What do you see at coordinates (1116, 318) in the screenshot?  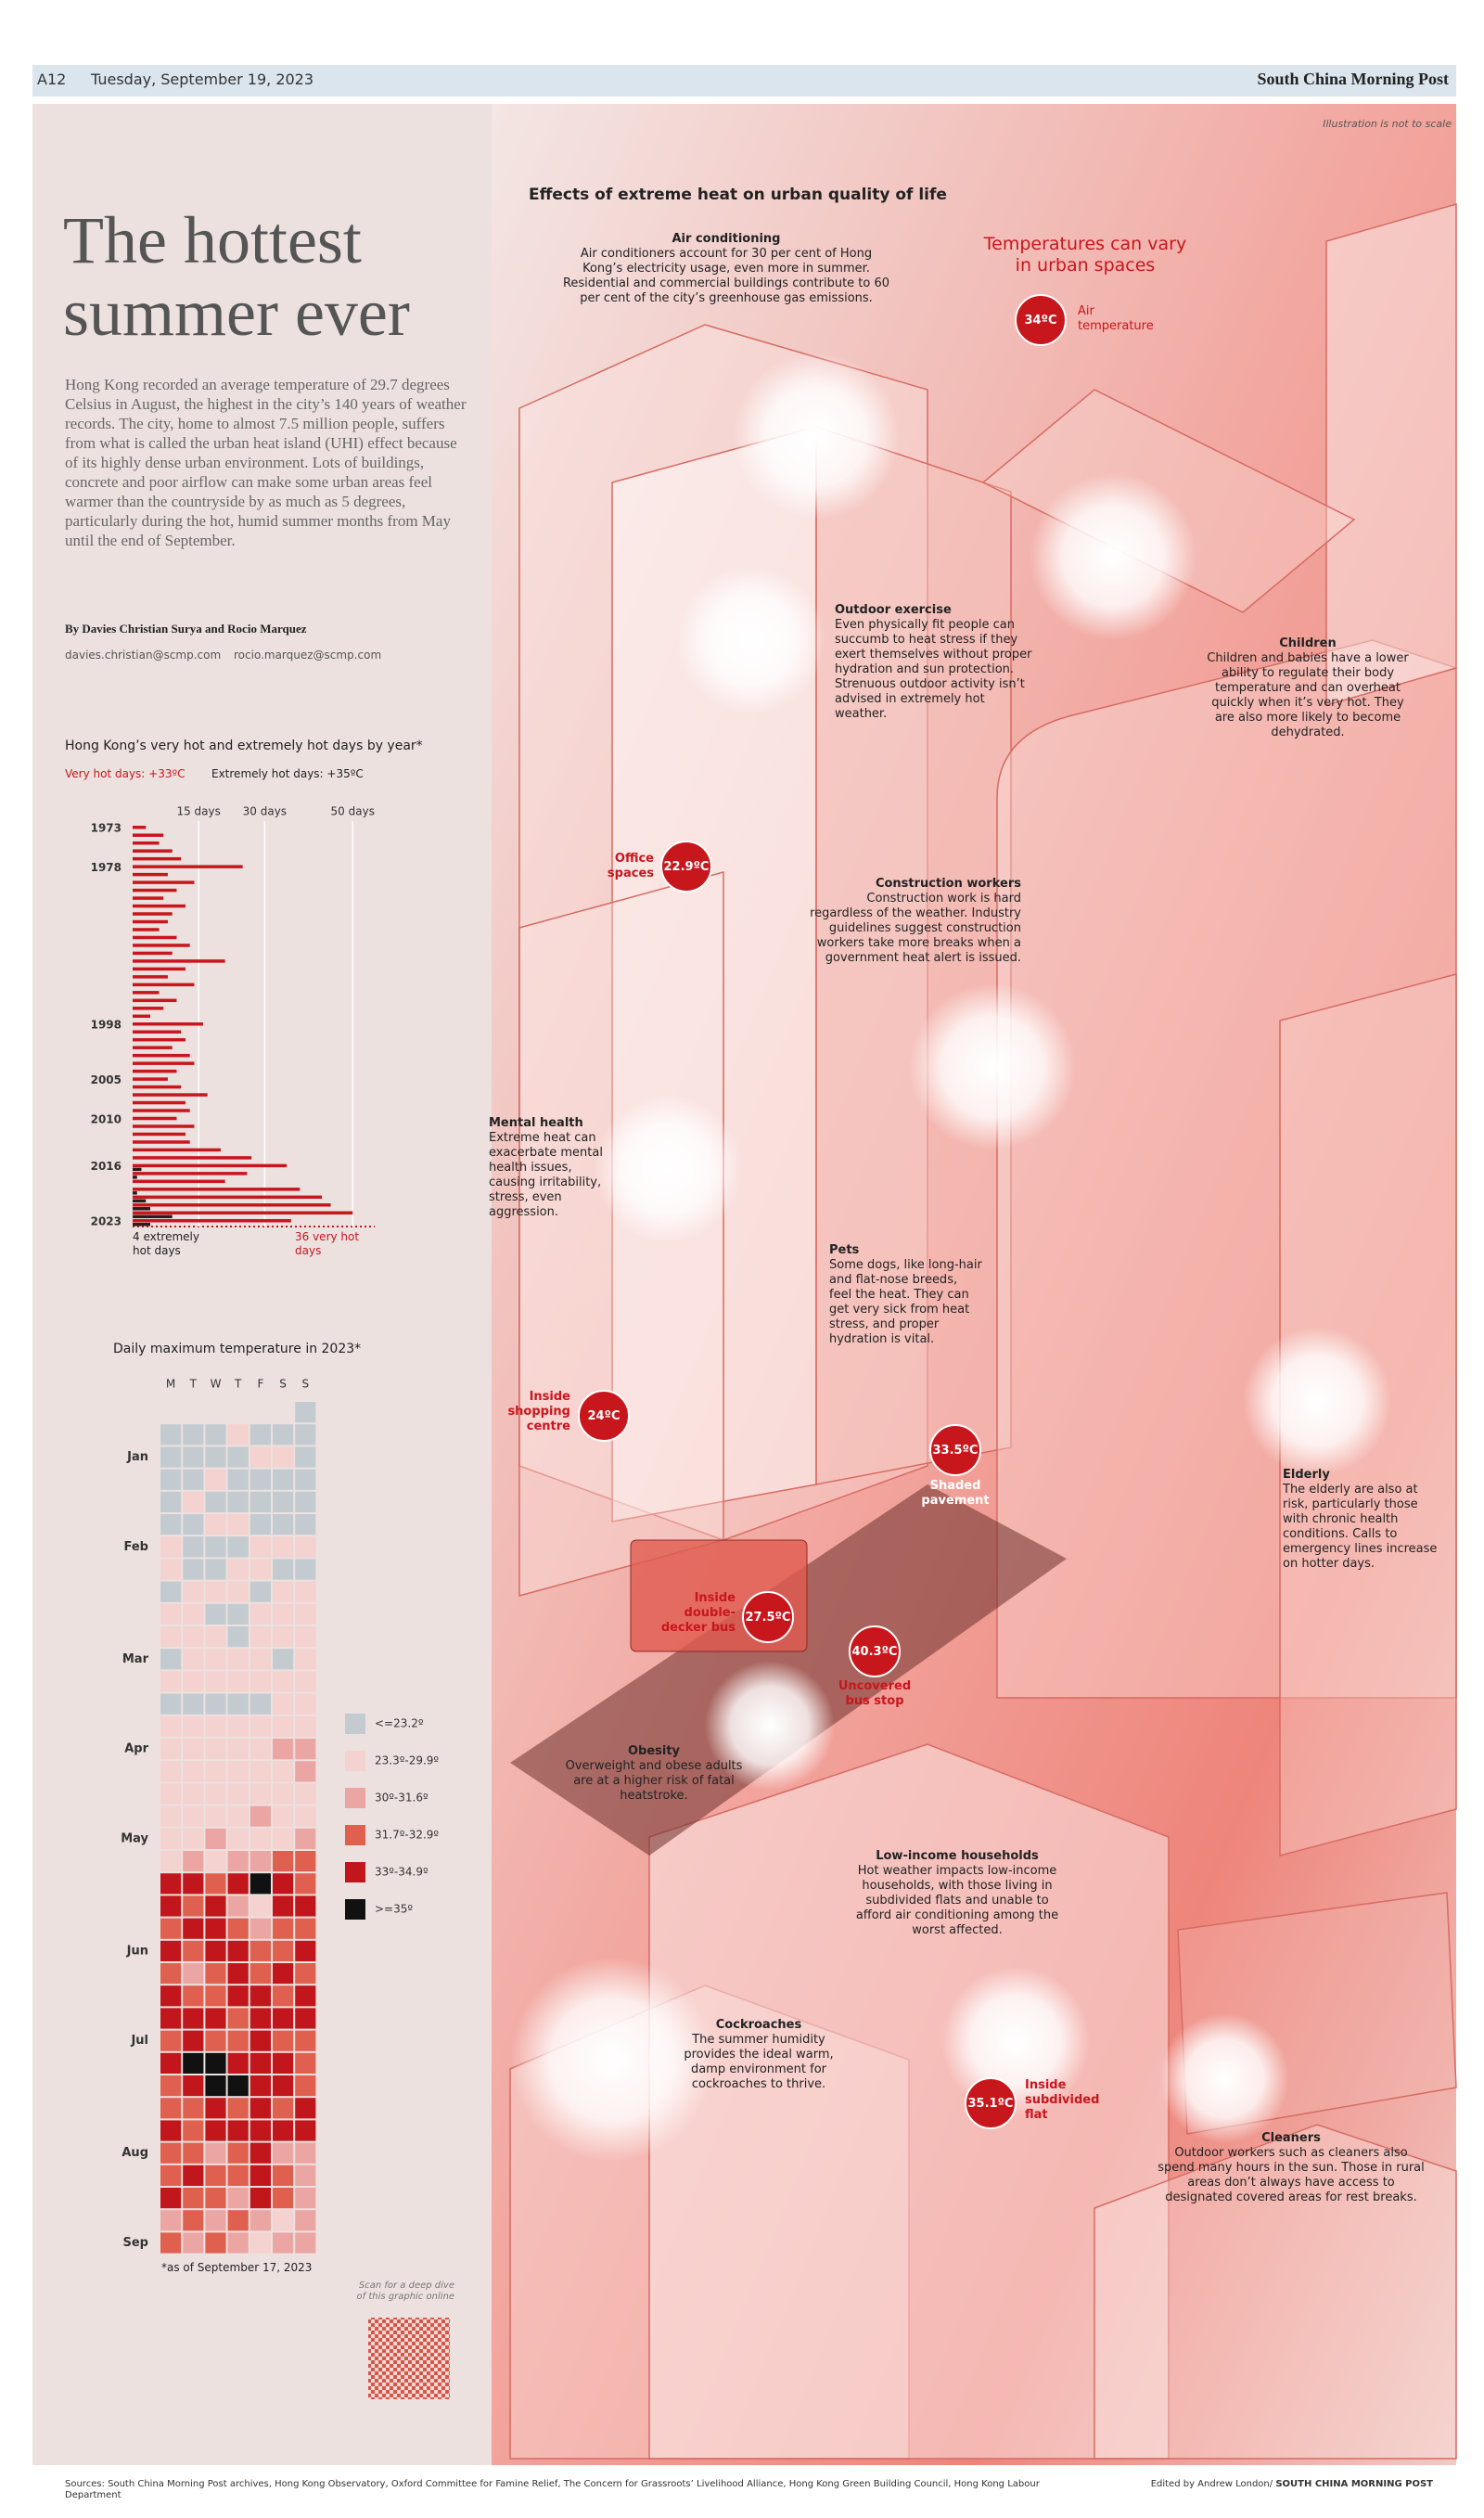 I see `callout-label: Air temperature` at bounding box center [1116, 318].